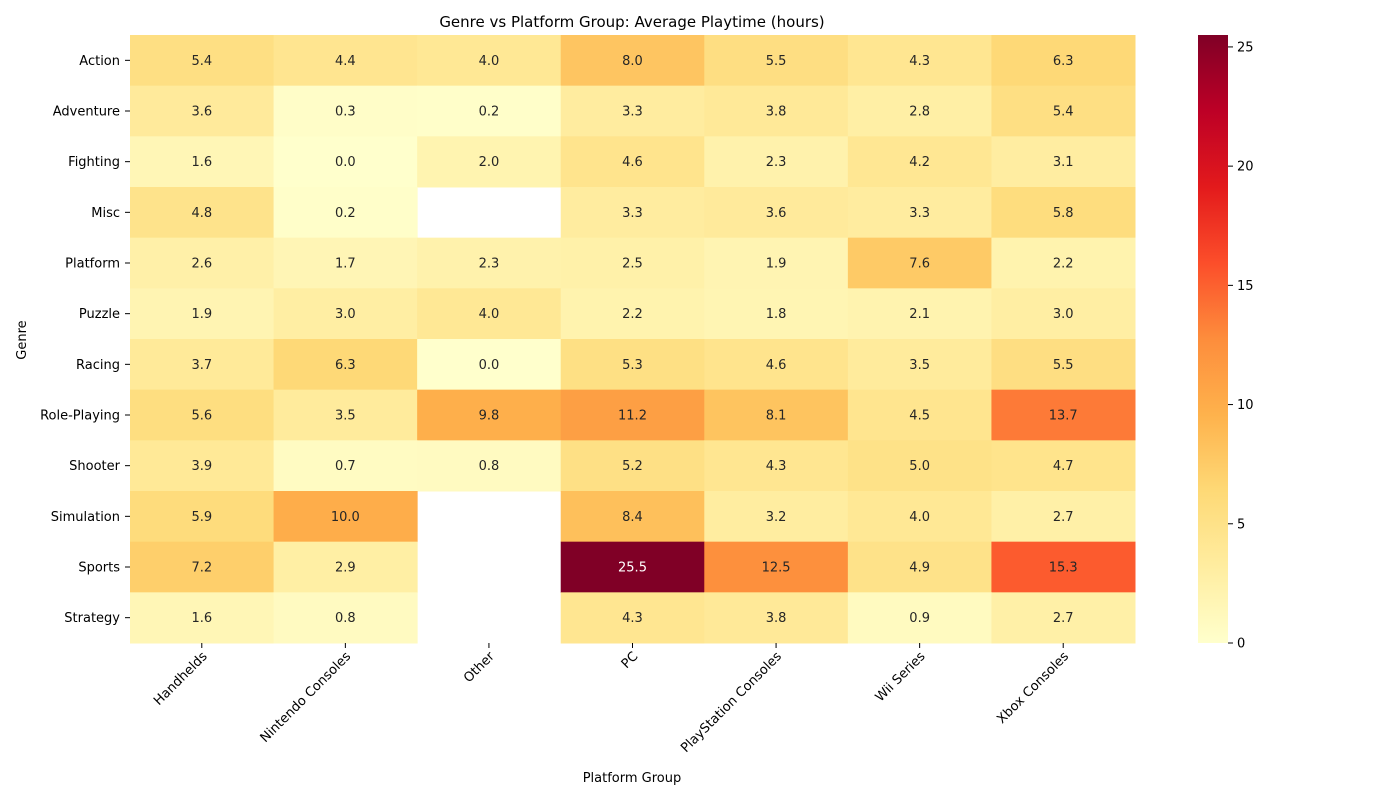  I want to click on colorbar-tick-label: 25, so click(1245, 47).